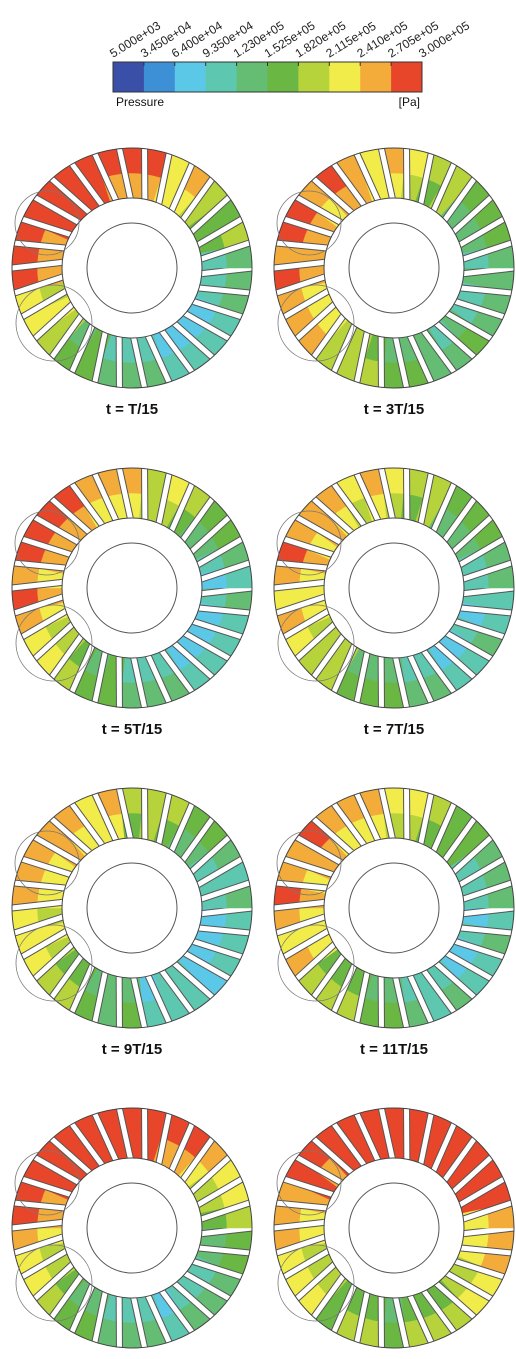  What do you see at coordinates (394, 409) in the screenshot?
I see `panel-caption: t = 3T/15` at bounding box center [394, 409].